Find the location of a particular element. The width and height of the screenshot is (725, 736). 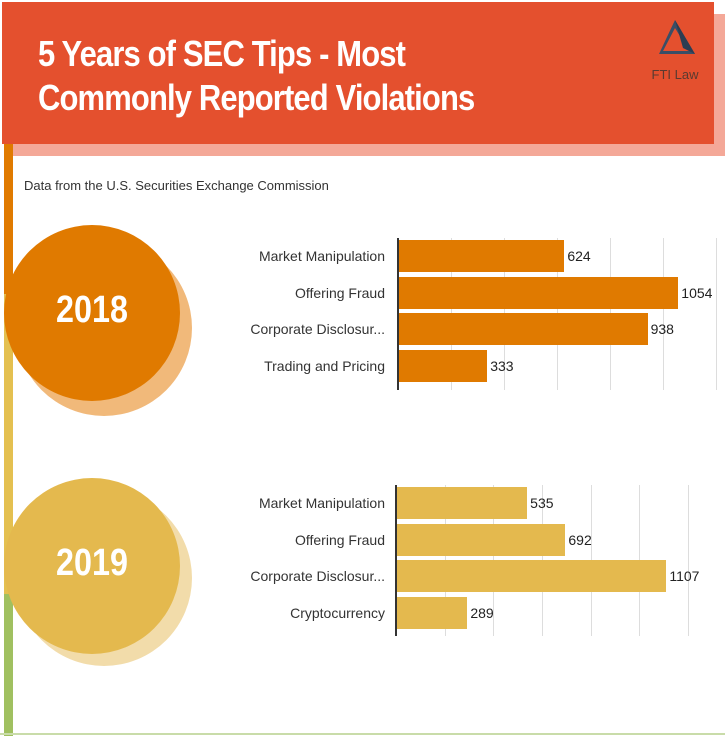

year-label-2019: 2019 is located at coordinates (92, 563).